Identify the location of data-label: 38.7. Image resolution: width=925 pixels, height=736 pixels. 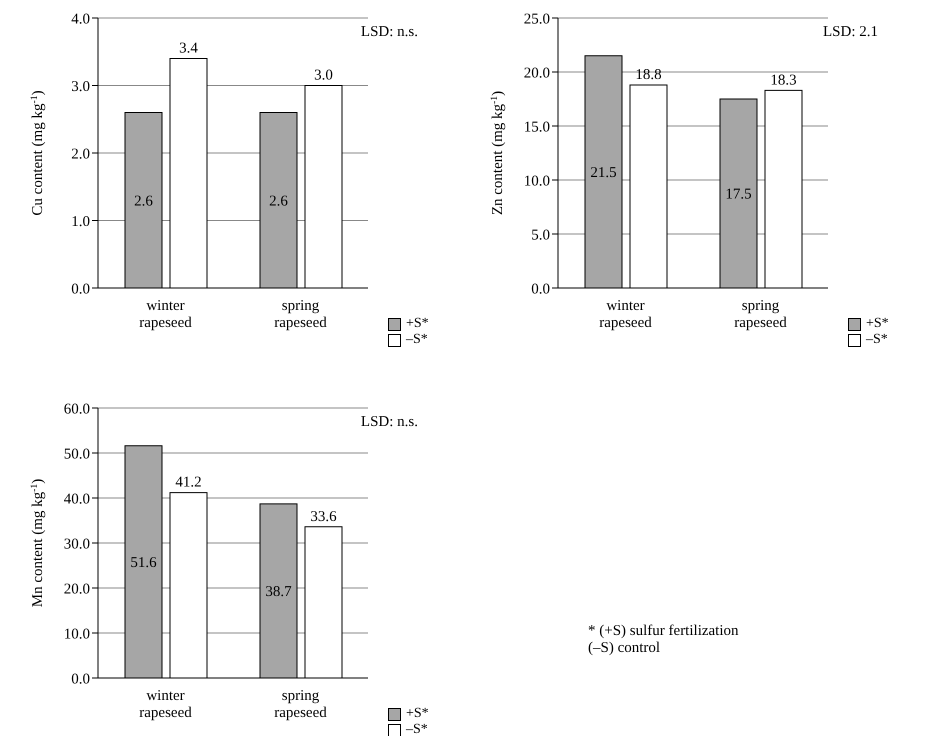
(278, 592).